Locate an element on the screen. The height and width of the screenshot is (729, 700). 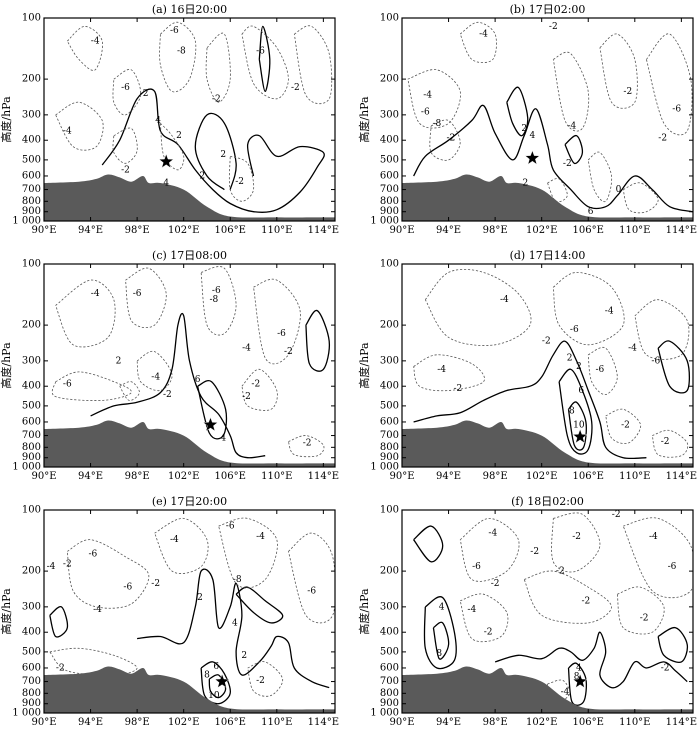
contour-label-7: -2 is located at coordinates (295, 88).